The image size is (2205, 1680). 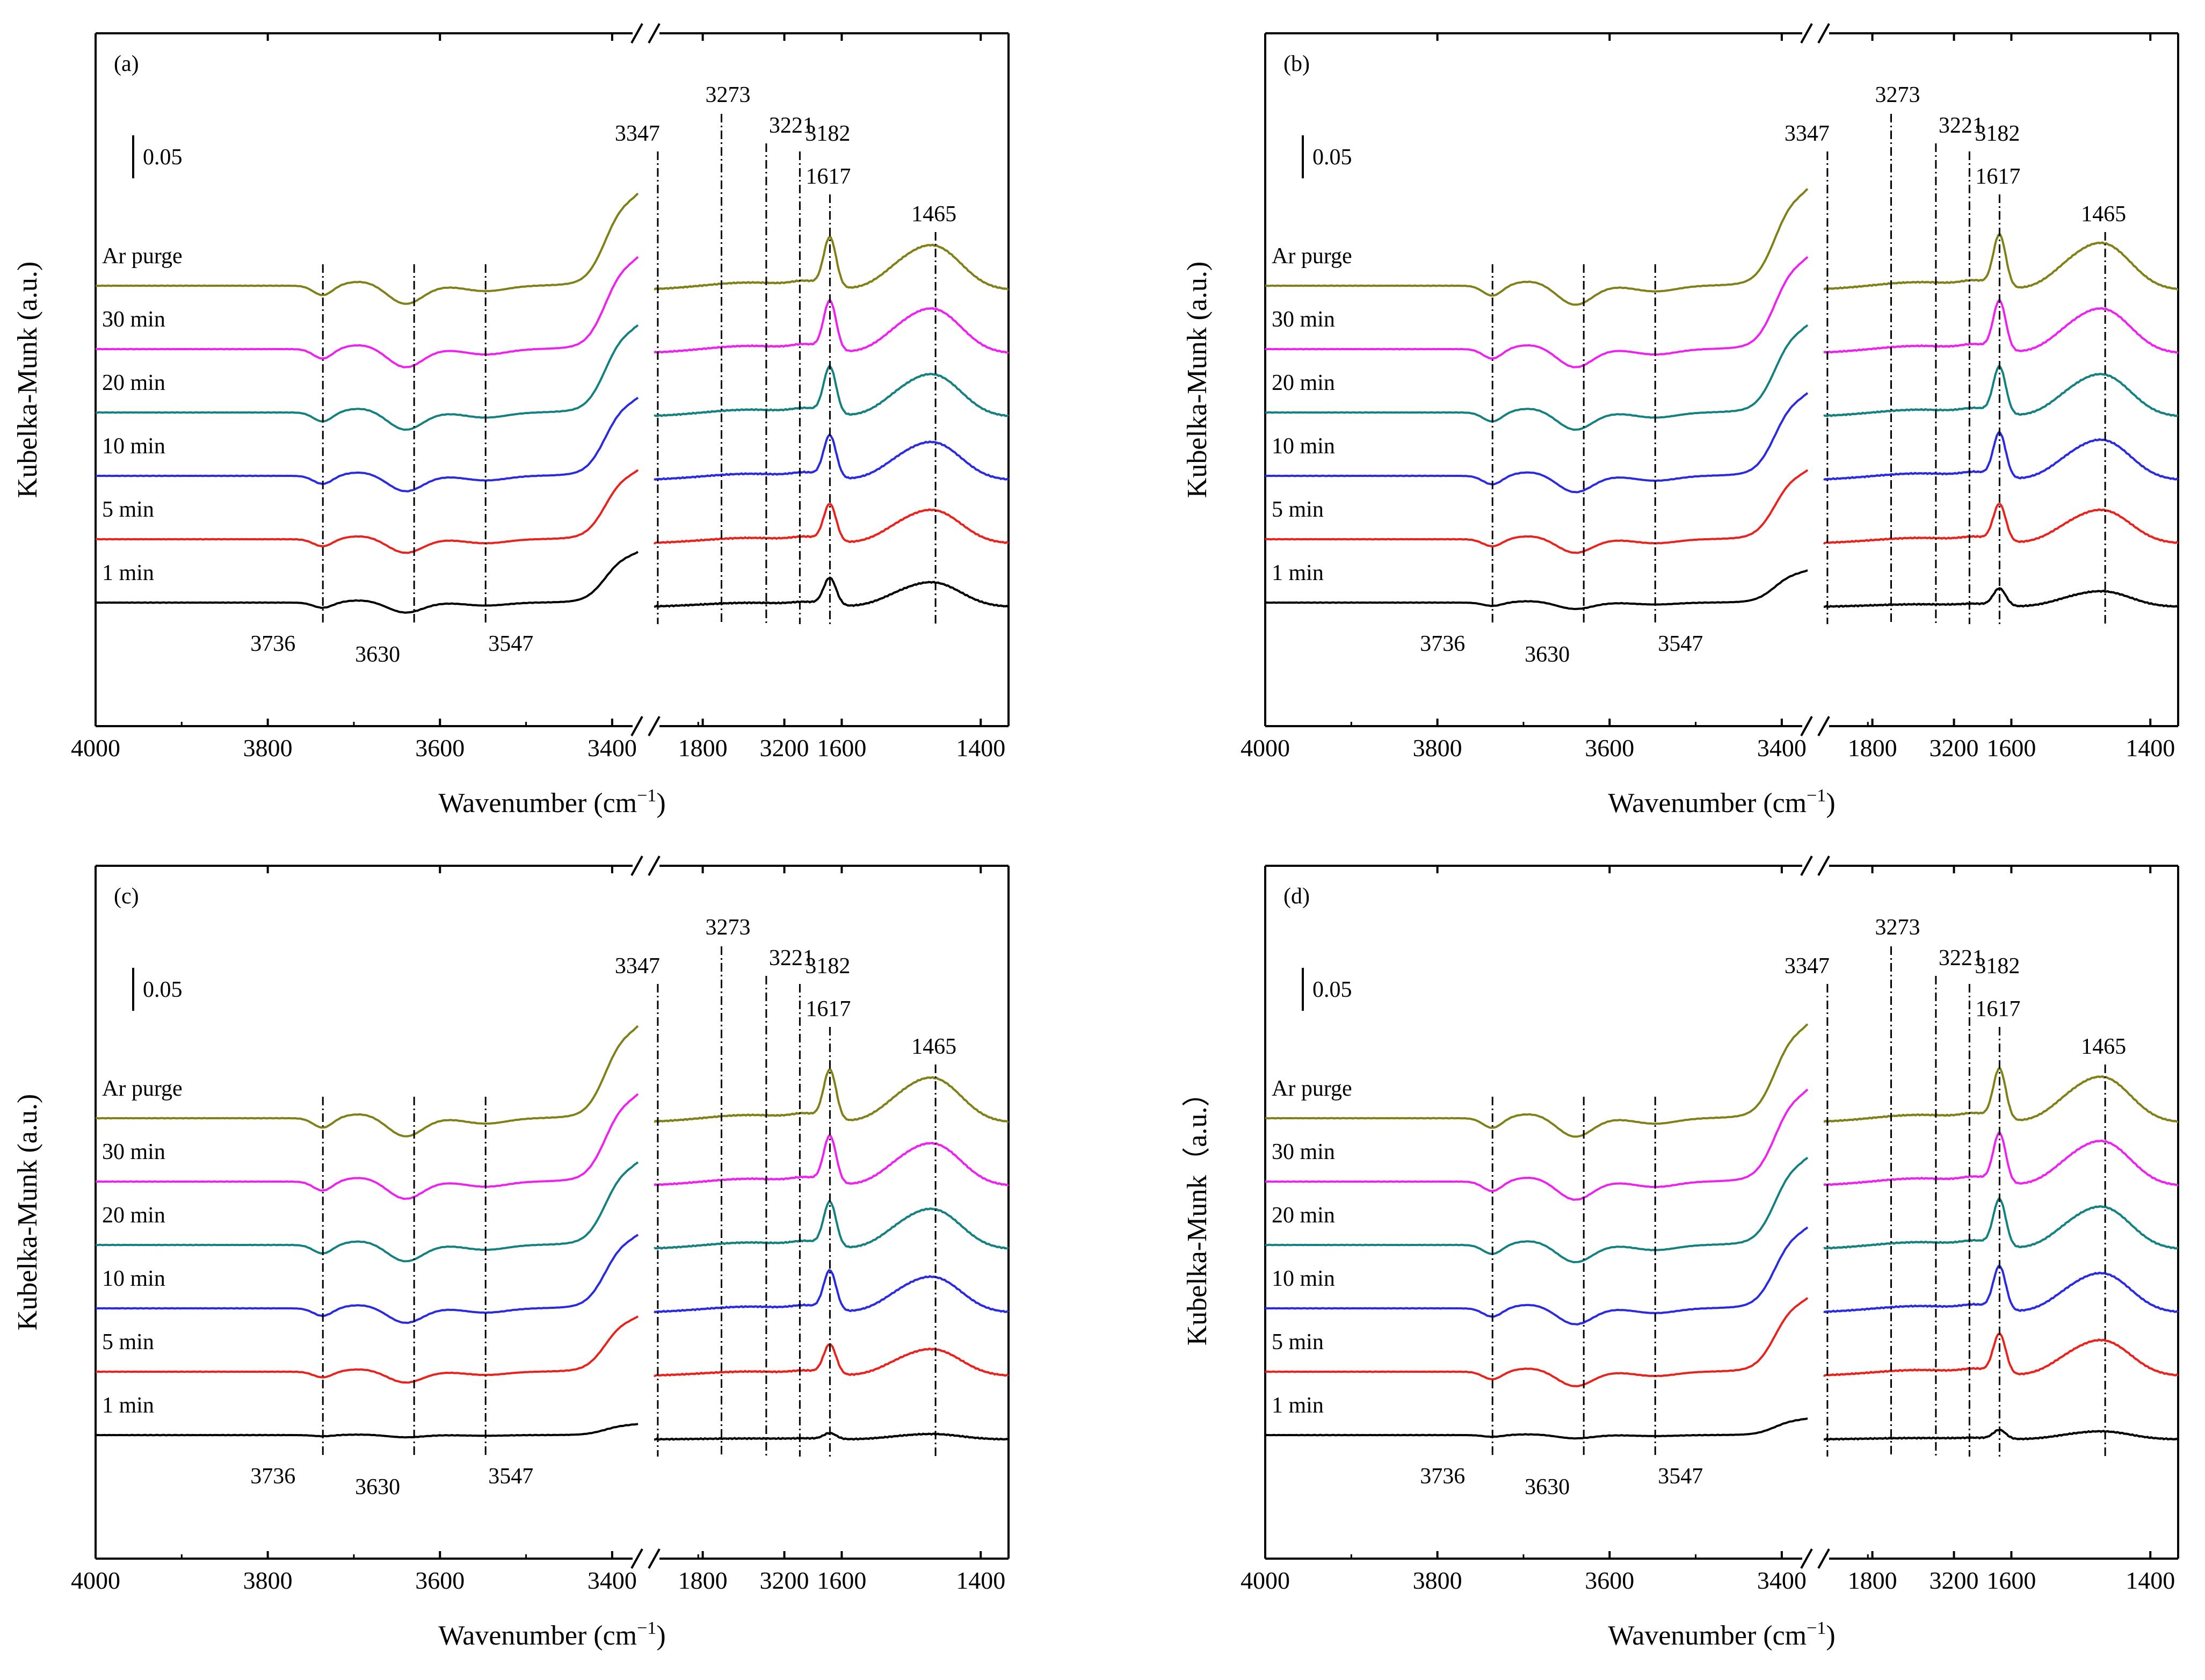 What do you see at coordinates (1265, 1581) in the screenshot?
I see `x-tick-label: 4000` at bounding box center [1265, 1581].